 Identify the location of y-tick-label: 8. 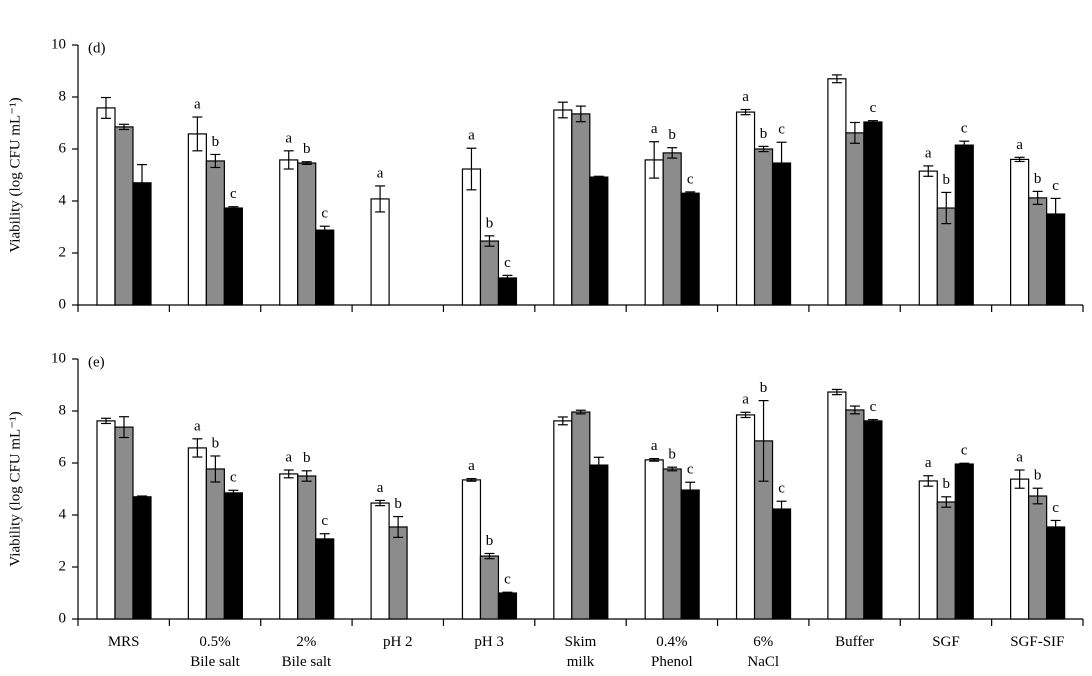
(63, 410).